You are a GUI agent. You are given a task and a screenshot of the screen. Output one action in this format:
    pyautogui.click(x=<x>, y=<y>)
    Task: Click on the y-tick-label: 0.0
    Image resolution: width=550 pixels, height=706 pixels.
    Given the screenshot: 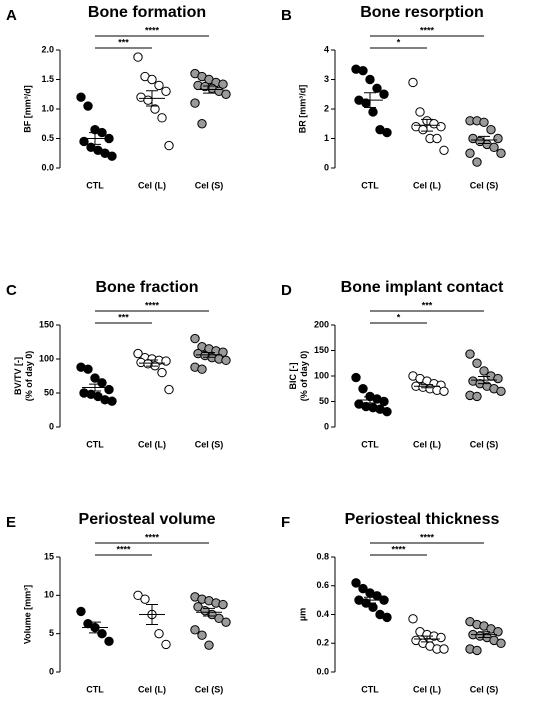 What is the action you would take?
    pyautogui.click(x=47, y=167)
    